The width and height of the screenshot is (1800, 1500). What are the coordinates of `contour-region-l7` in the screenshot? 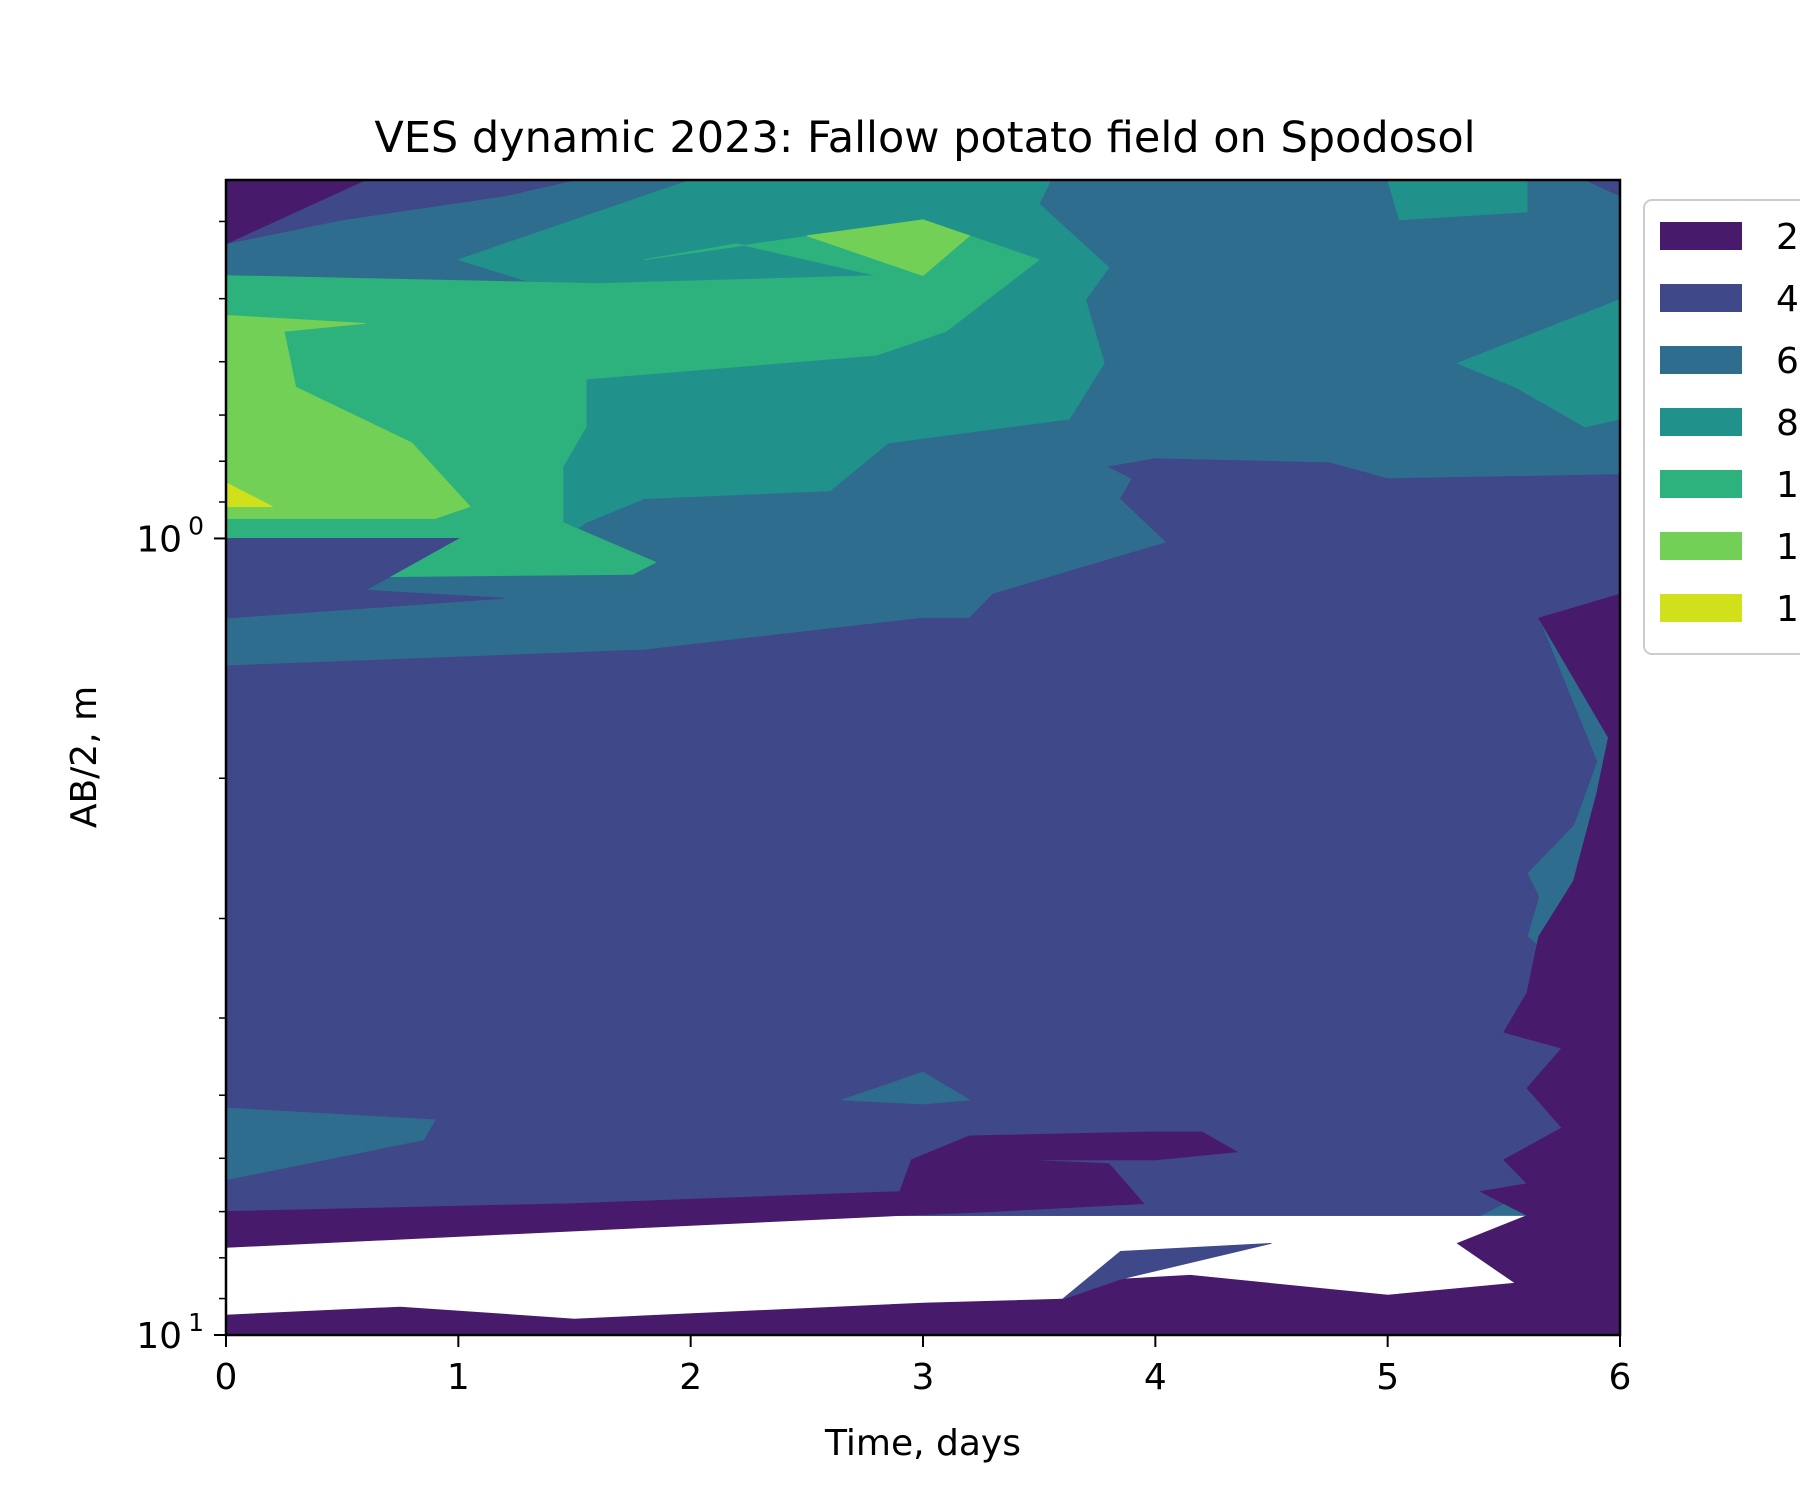 It's located at (249, 495).